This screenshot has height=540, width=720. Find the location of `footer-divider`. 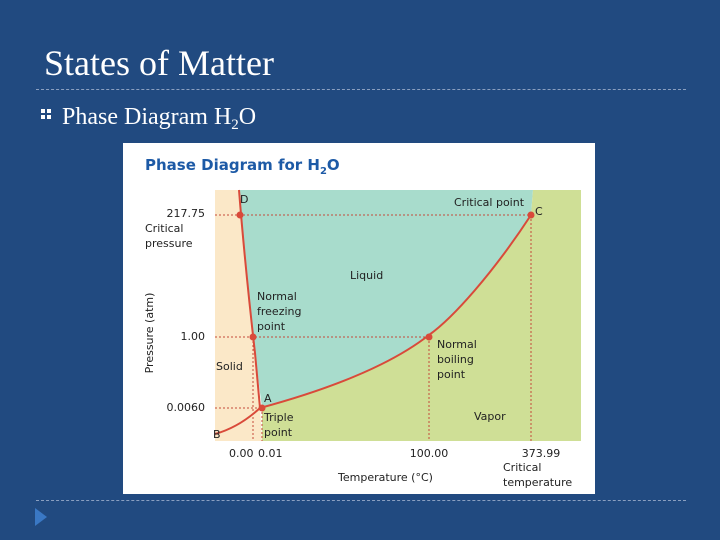

footer-divider is located at coordinates (361, 500).